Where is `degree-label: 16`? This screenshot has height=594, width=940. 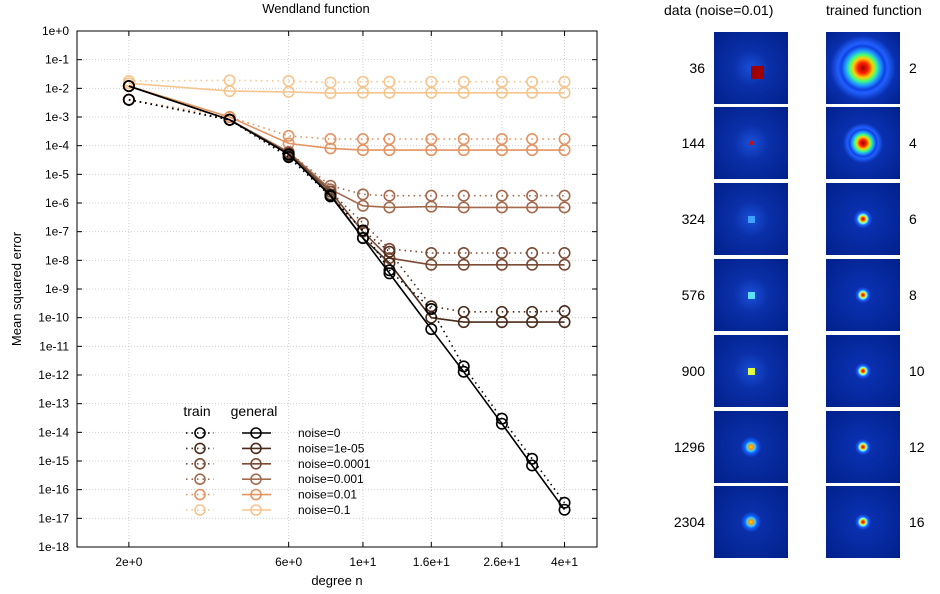
degree-label: 16 is located at coordinates (917, 522).